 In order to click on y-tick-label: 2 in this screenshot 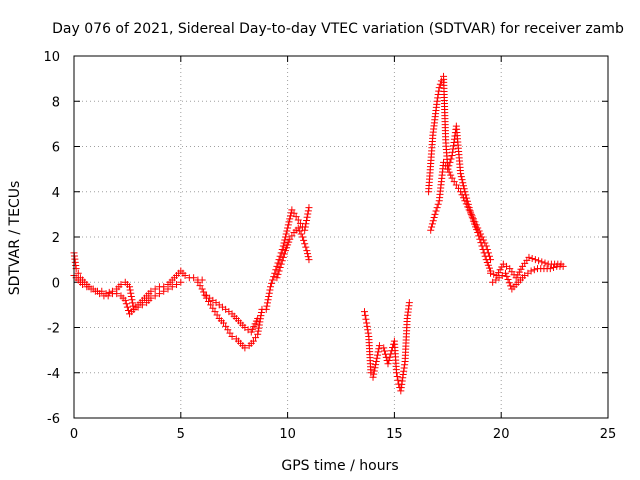, I will do `click(56, 238)`.